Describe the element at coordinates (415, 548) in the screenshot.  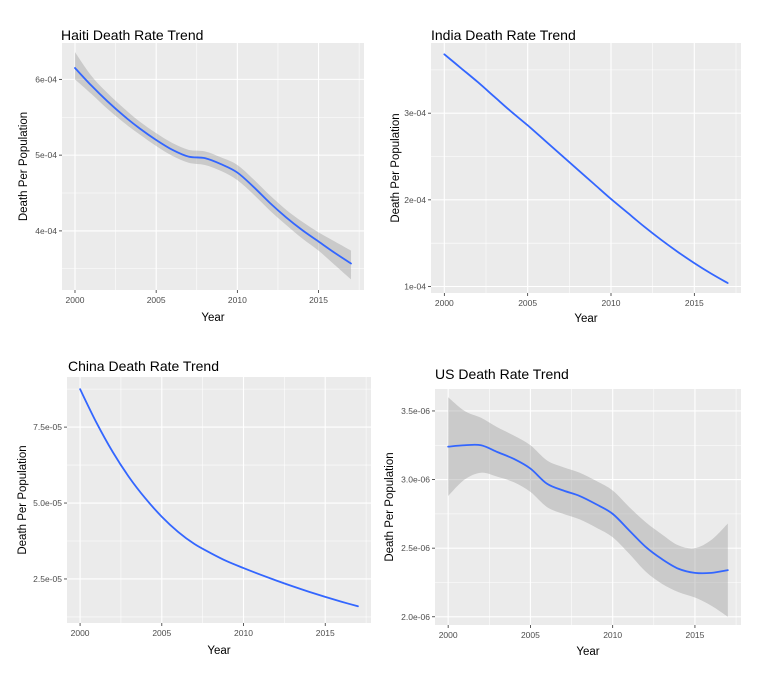
I see `y-tick-label: 2.5e-06` at that location.